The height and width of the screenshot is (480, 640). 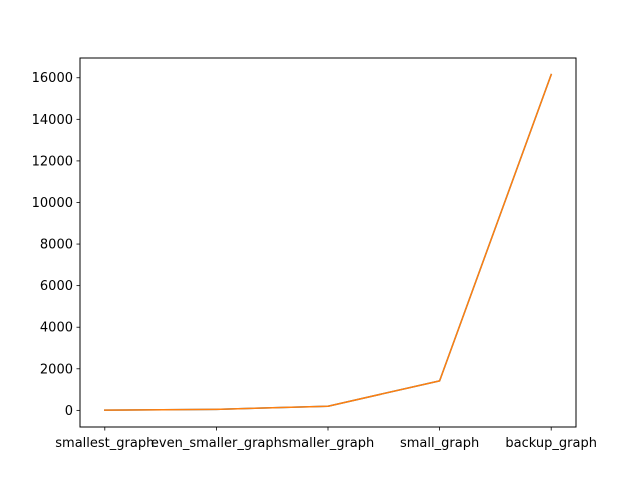 What do you see at coordinates (56, 369) in the screenshot?
I see `y-tick-label: 2000` at bounding box center [56, 369].